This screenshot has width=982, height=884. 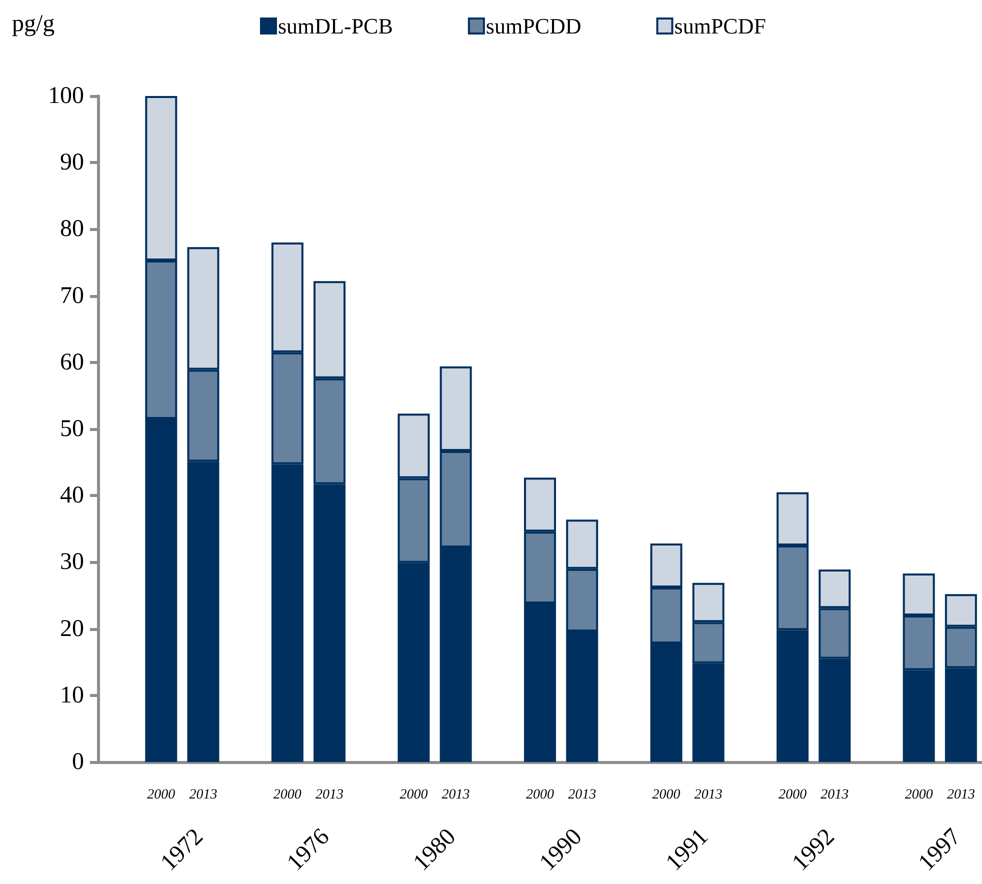 I want to click on y-tick-label: 0, so click(x=78, y=762).